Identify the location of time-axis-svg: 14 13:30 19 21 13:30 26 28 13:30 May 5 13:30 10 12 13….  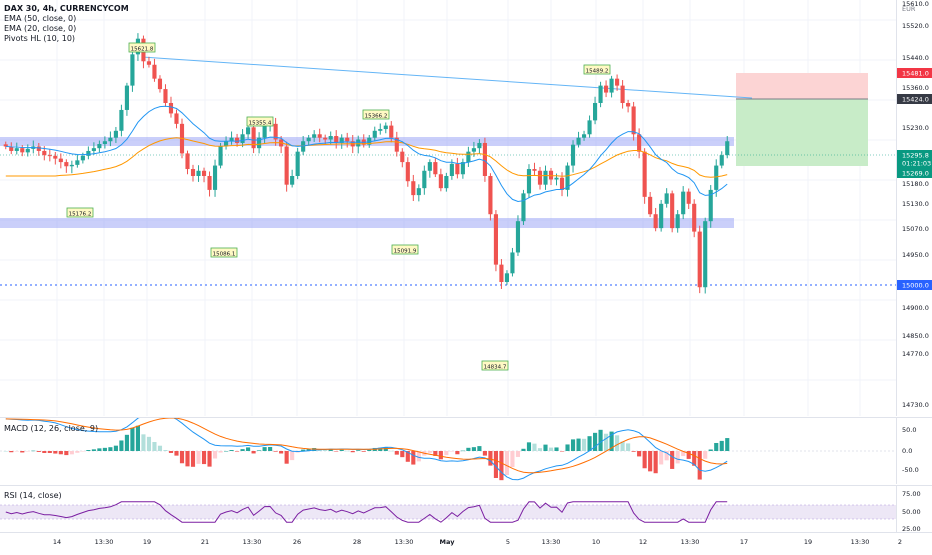
(477, 542).